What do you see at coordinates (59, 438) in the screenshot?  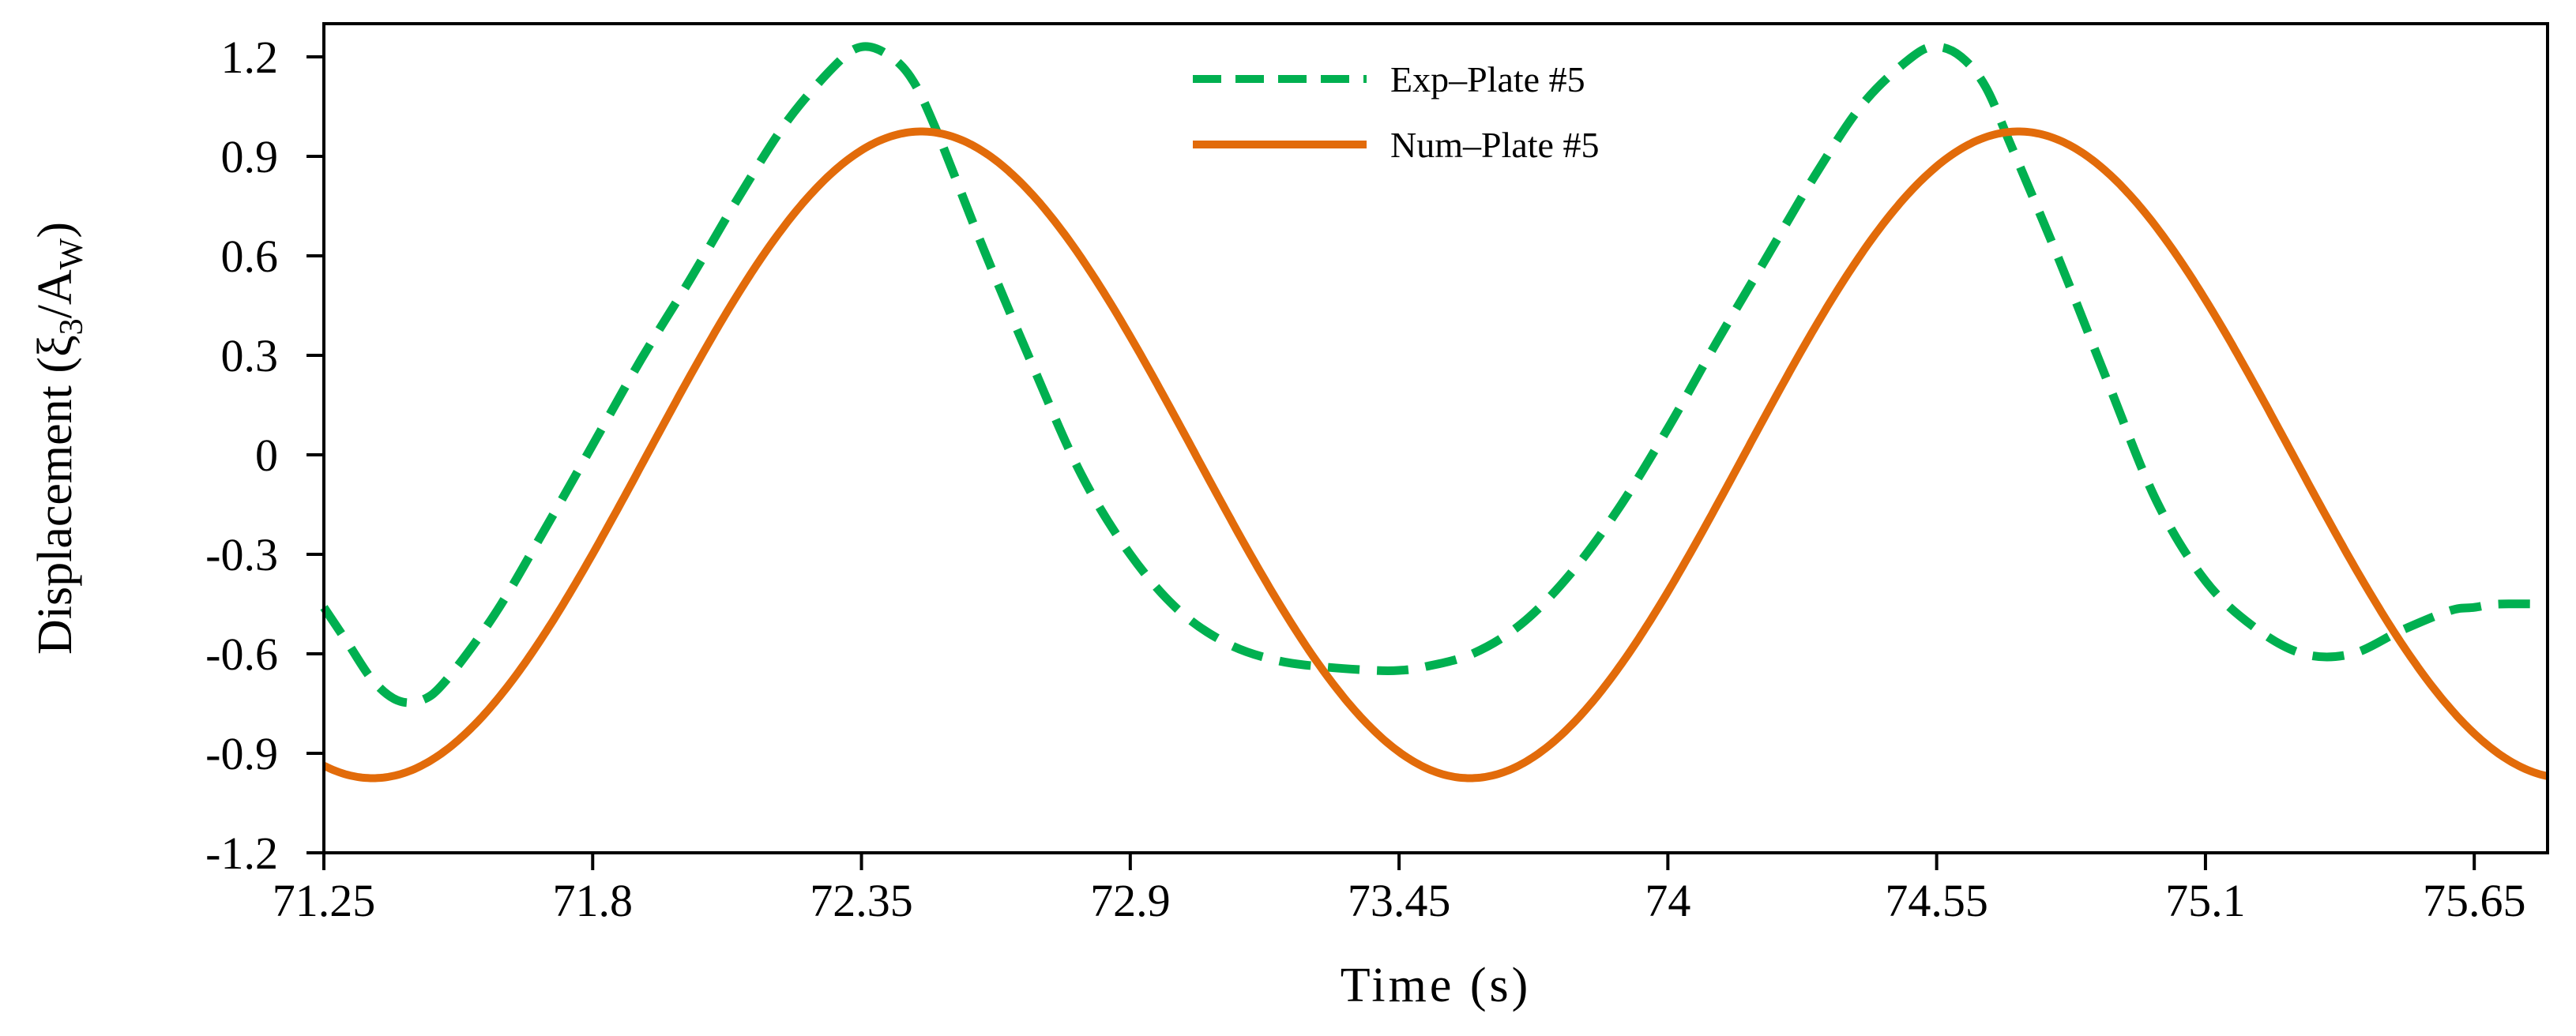 I see `y-axis-title: Displacement (ξ3/AW)` at bounding box center [59, 438].